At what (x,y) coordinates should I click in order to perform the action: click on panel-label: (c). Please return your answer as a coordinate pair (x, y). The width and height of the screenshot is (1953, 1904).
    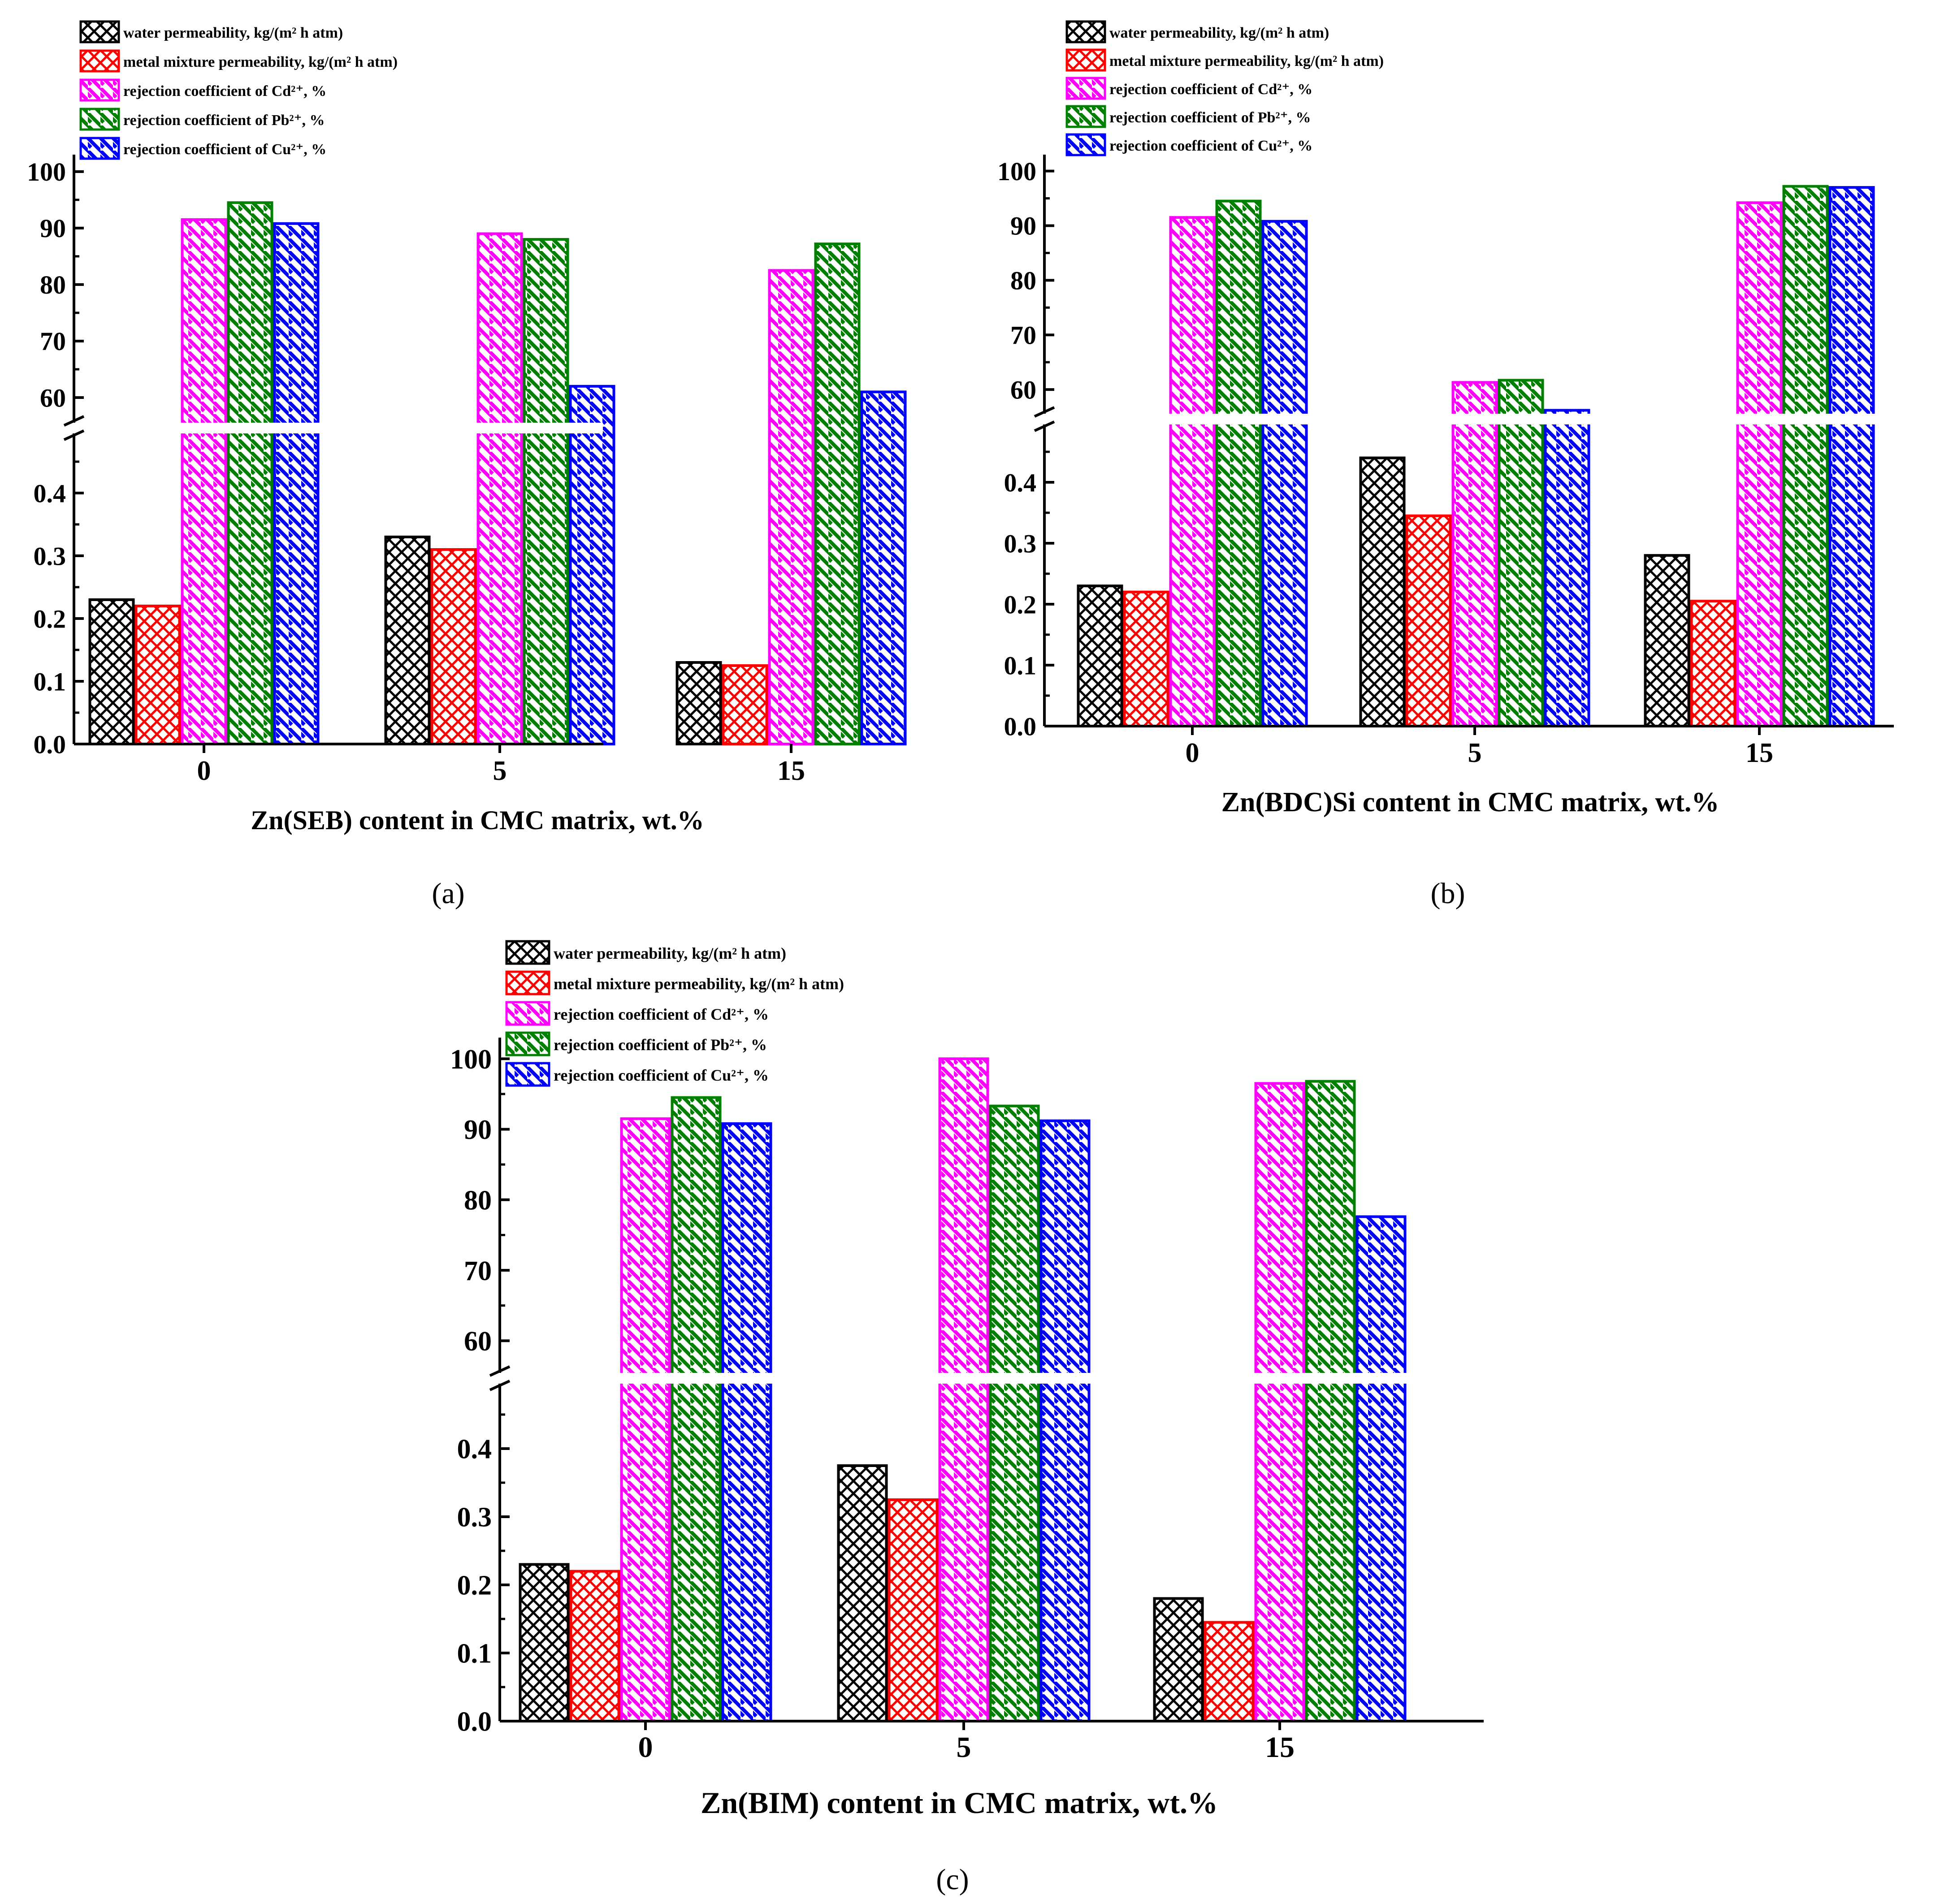
    Looking at the image, I should click on (952, 1880).